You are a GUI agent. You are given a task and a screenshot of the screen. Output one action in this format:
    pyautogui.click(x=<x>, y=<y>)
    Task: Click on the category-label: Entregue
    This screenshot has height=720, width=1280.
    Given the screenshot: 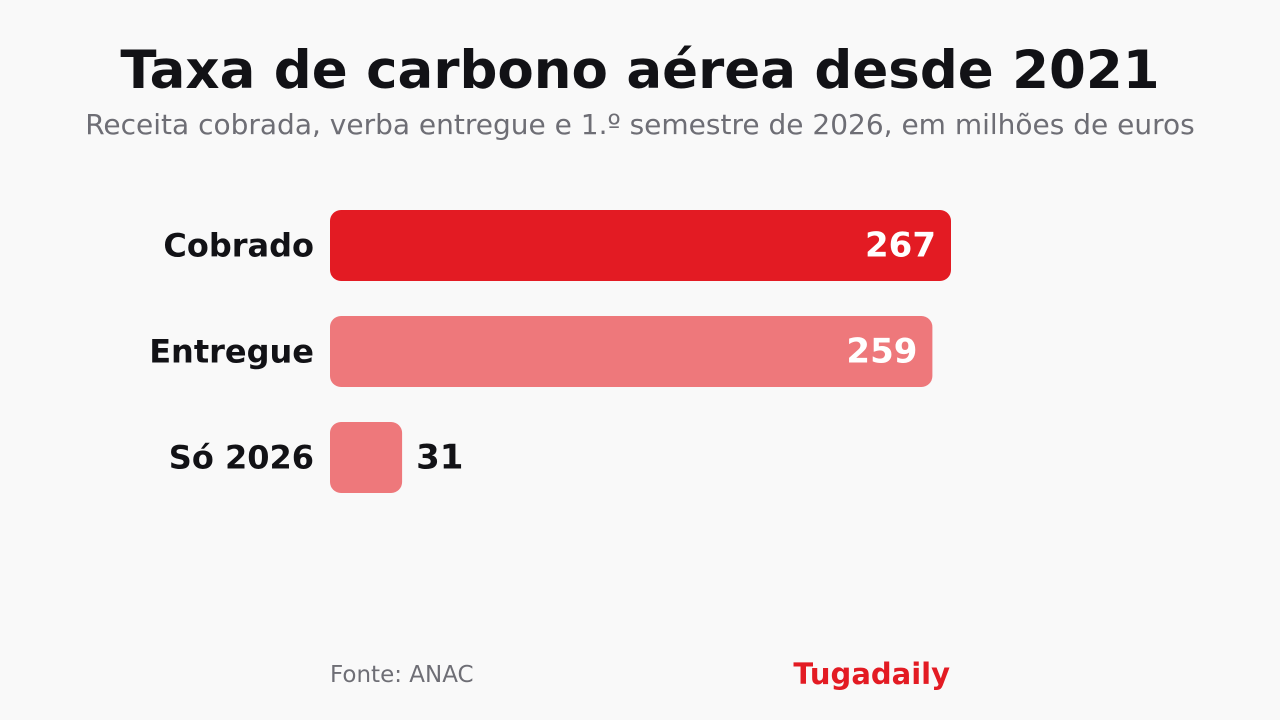 What is the action you would take?
    pyautogui.click(x=231, y=352)
    